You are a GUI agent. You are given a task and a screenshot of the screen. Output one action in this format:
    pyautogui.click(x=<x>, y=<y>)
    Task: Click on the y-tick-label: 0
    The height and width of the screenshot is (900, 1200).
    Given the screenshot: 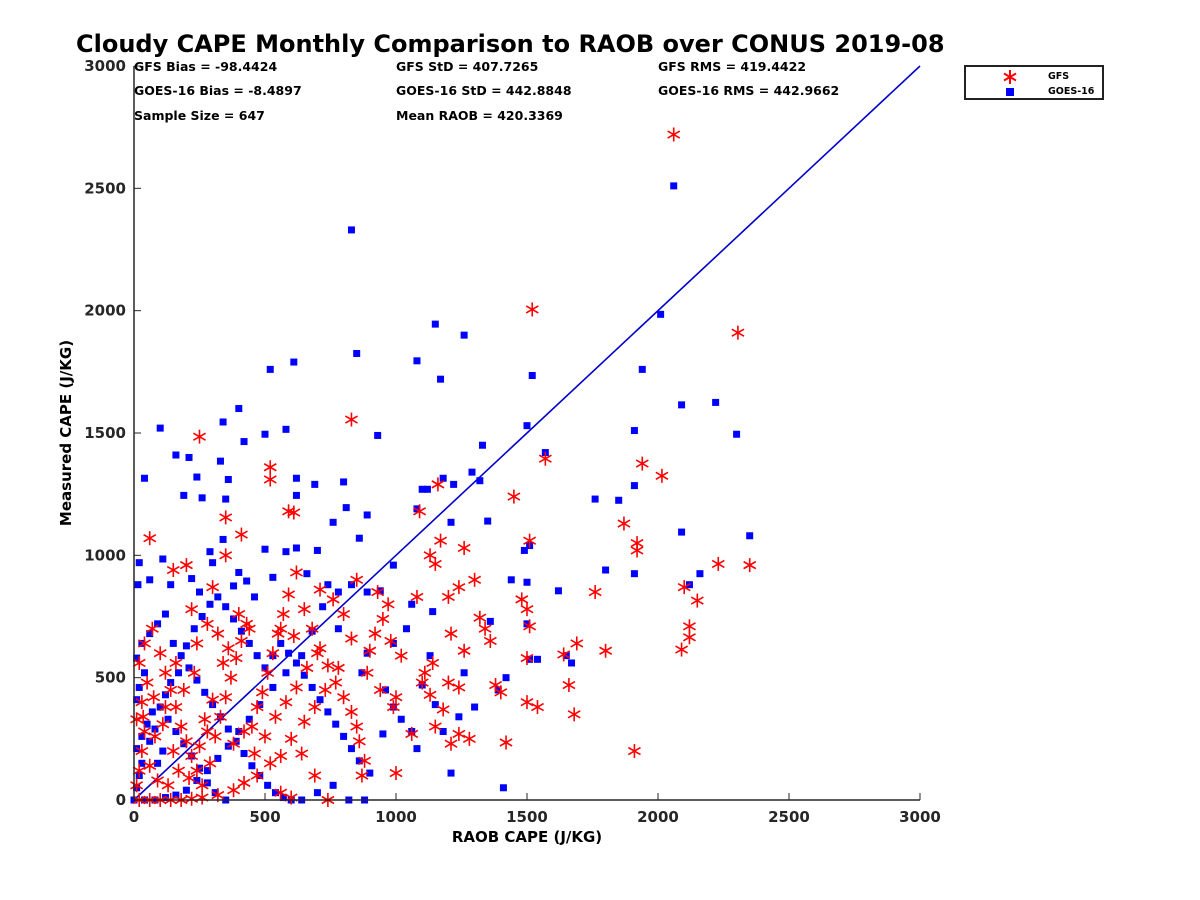 What is the action you would take?
    pyautogui.click(x=121, y=800)
    